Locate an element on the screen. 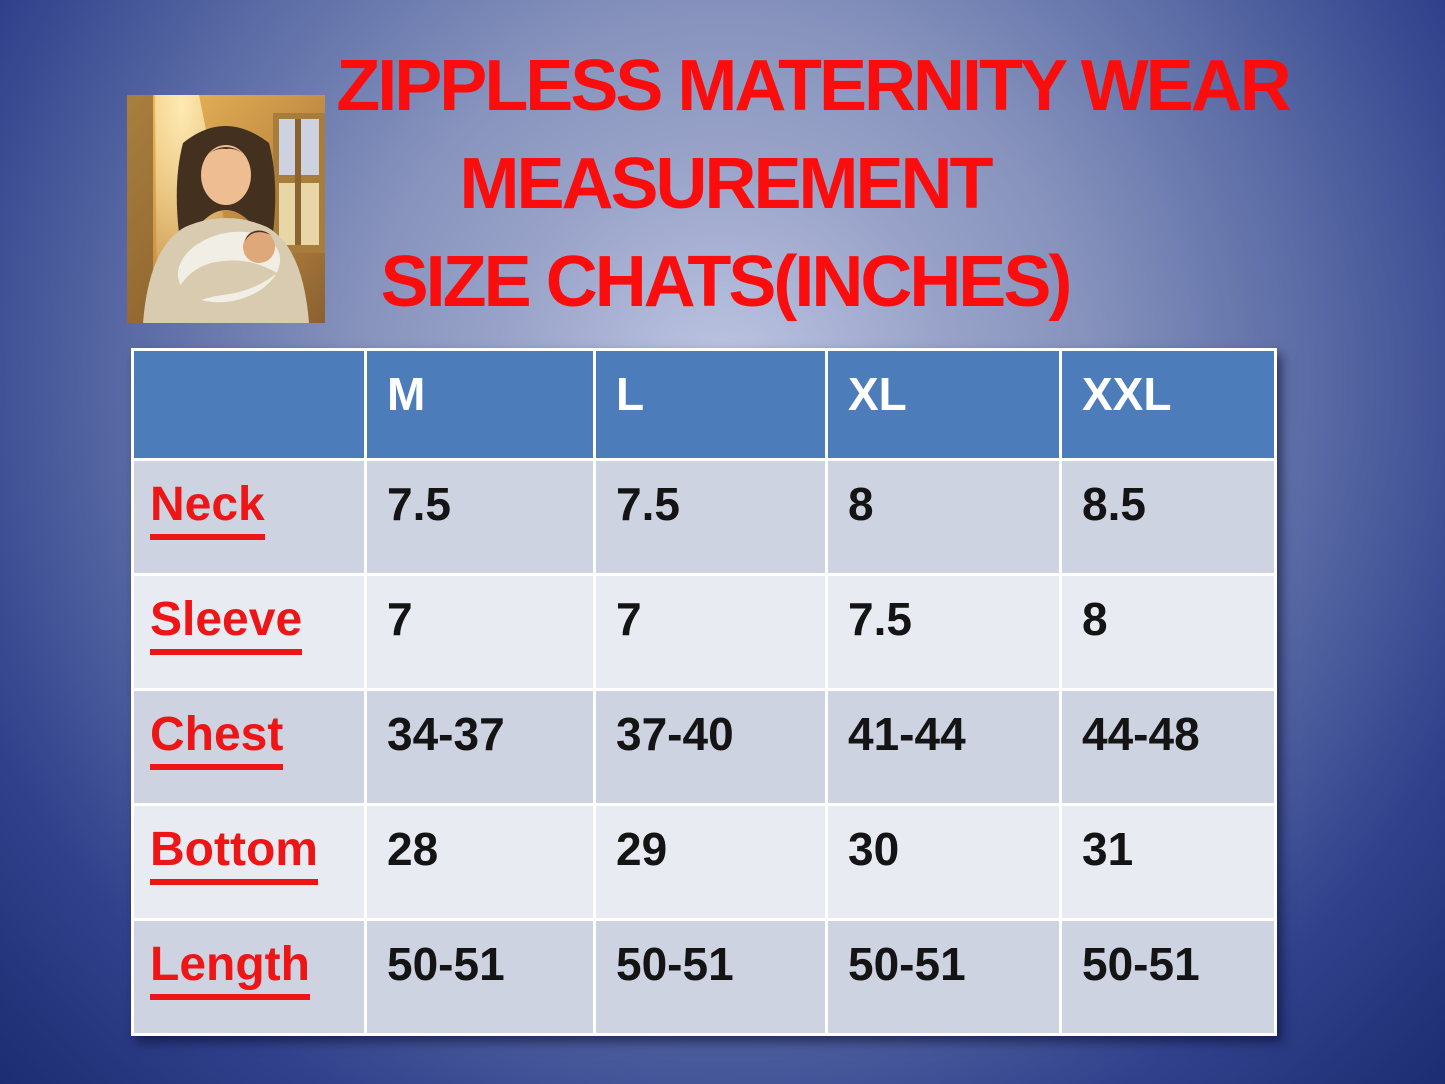 The width and height of the screenshot is (1445, 1084). mother-arm is located at coordinates (222, 291).